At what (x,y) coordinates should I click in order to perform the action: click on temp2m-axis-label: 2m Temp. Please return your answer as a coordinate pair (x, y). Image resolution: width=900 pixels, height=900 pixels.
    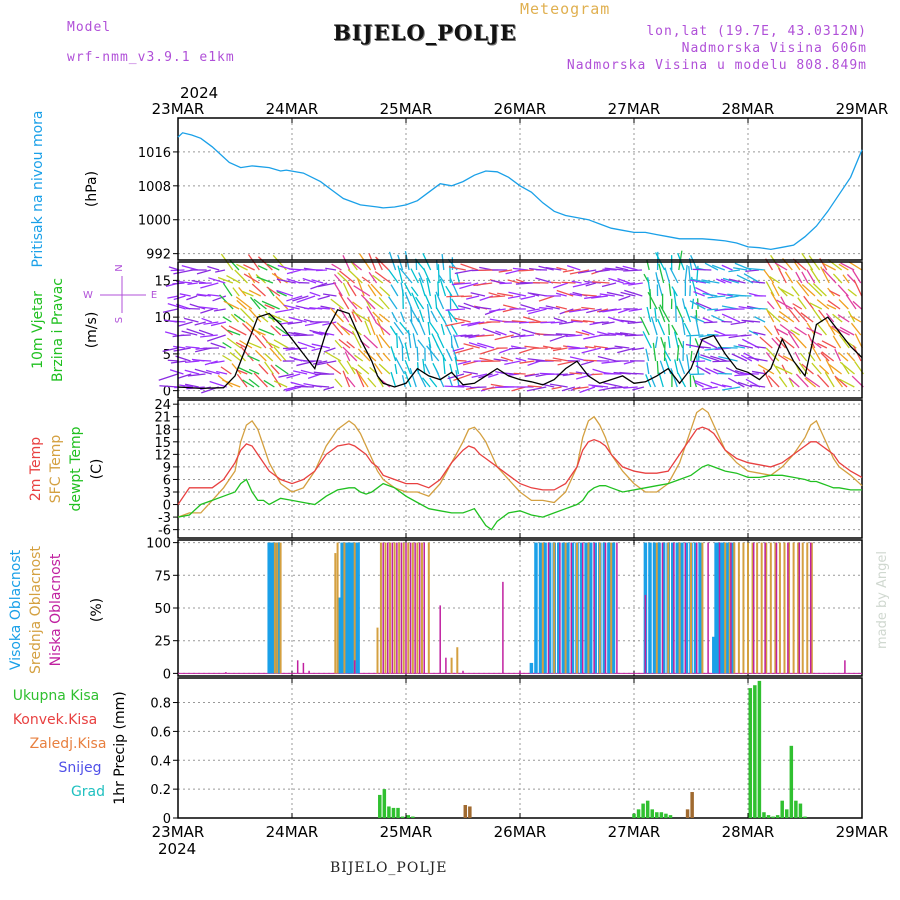
    Looking at the image, I should click on (36, 469).